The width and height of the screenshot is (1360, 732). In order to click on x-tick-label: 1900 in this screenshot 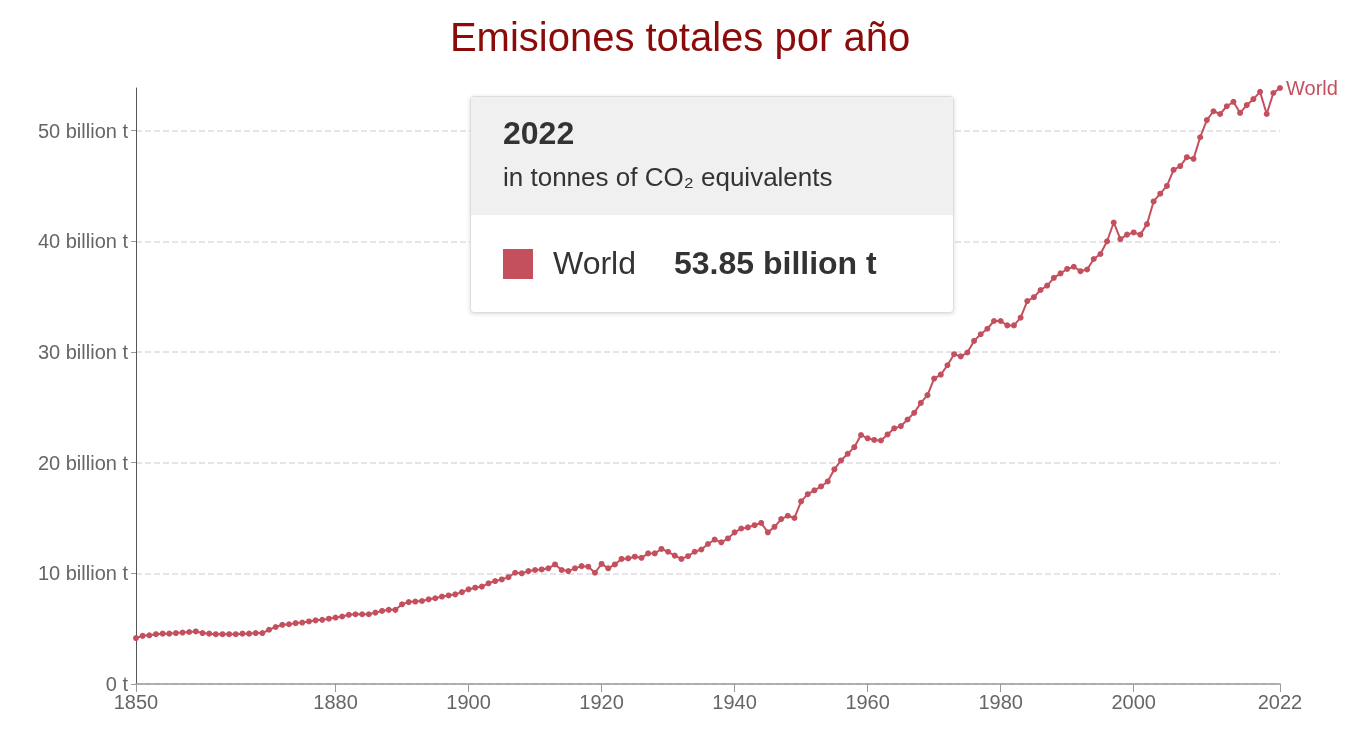, I will do `click(468, 702)`.